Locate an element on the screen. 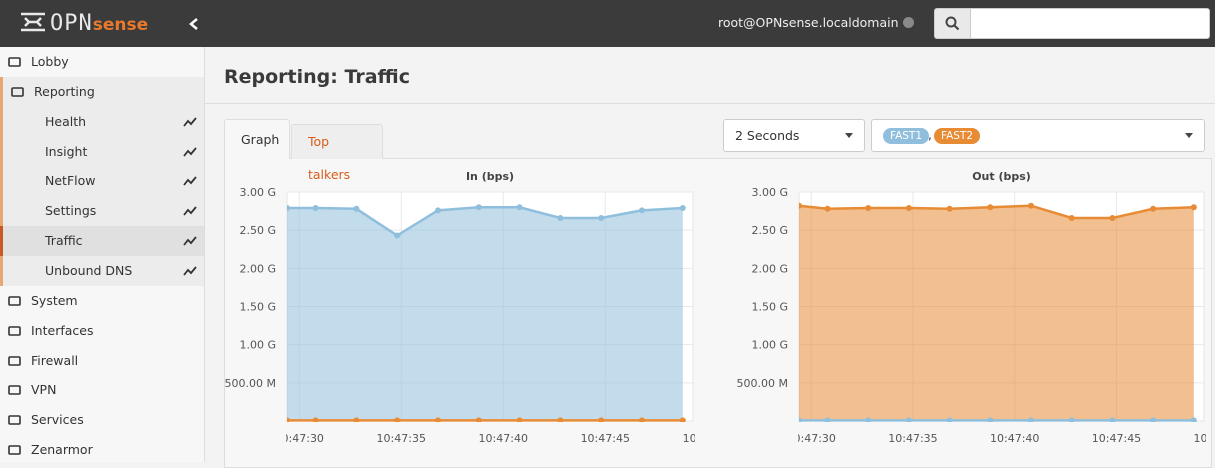 The height and width of the screenshot is (468, 1215). menu-item: NetFlow is located at coordinates (102, 181).